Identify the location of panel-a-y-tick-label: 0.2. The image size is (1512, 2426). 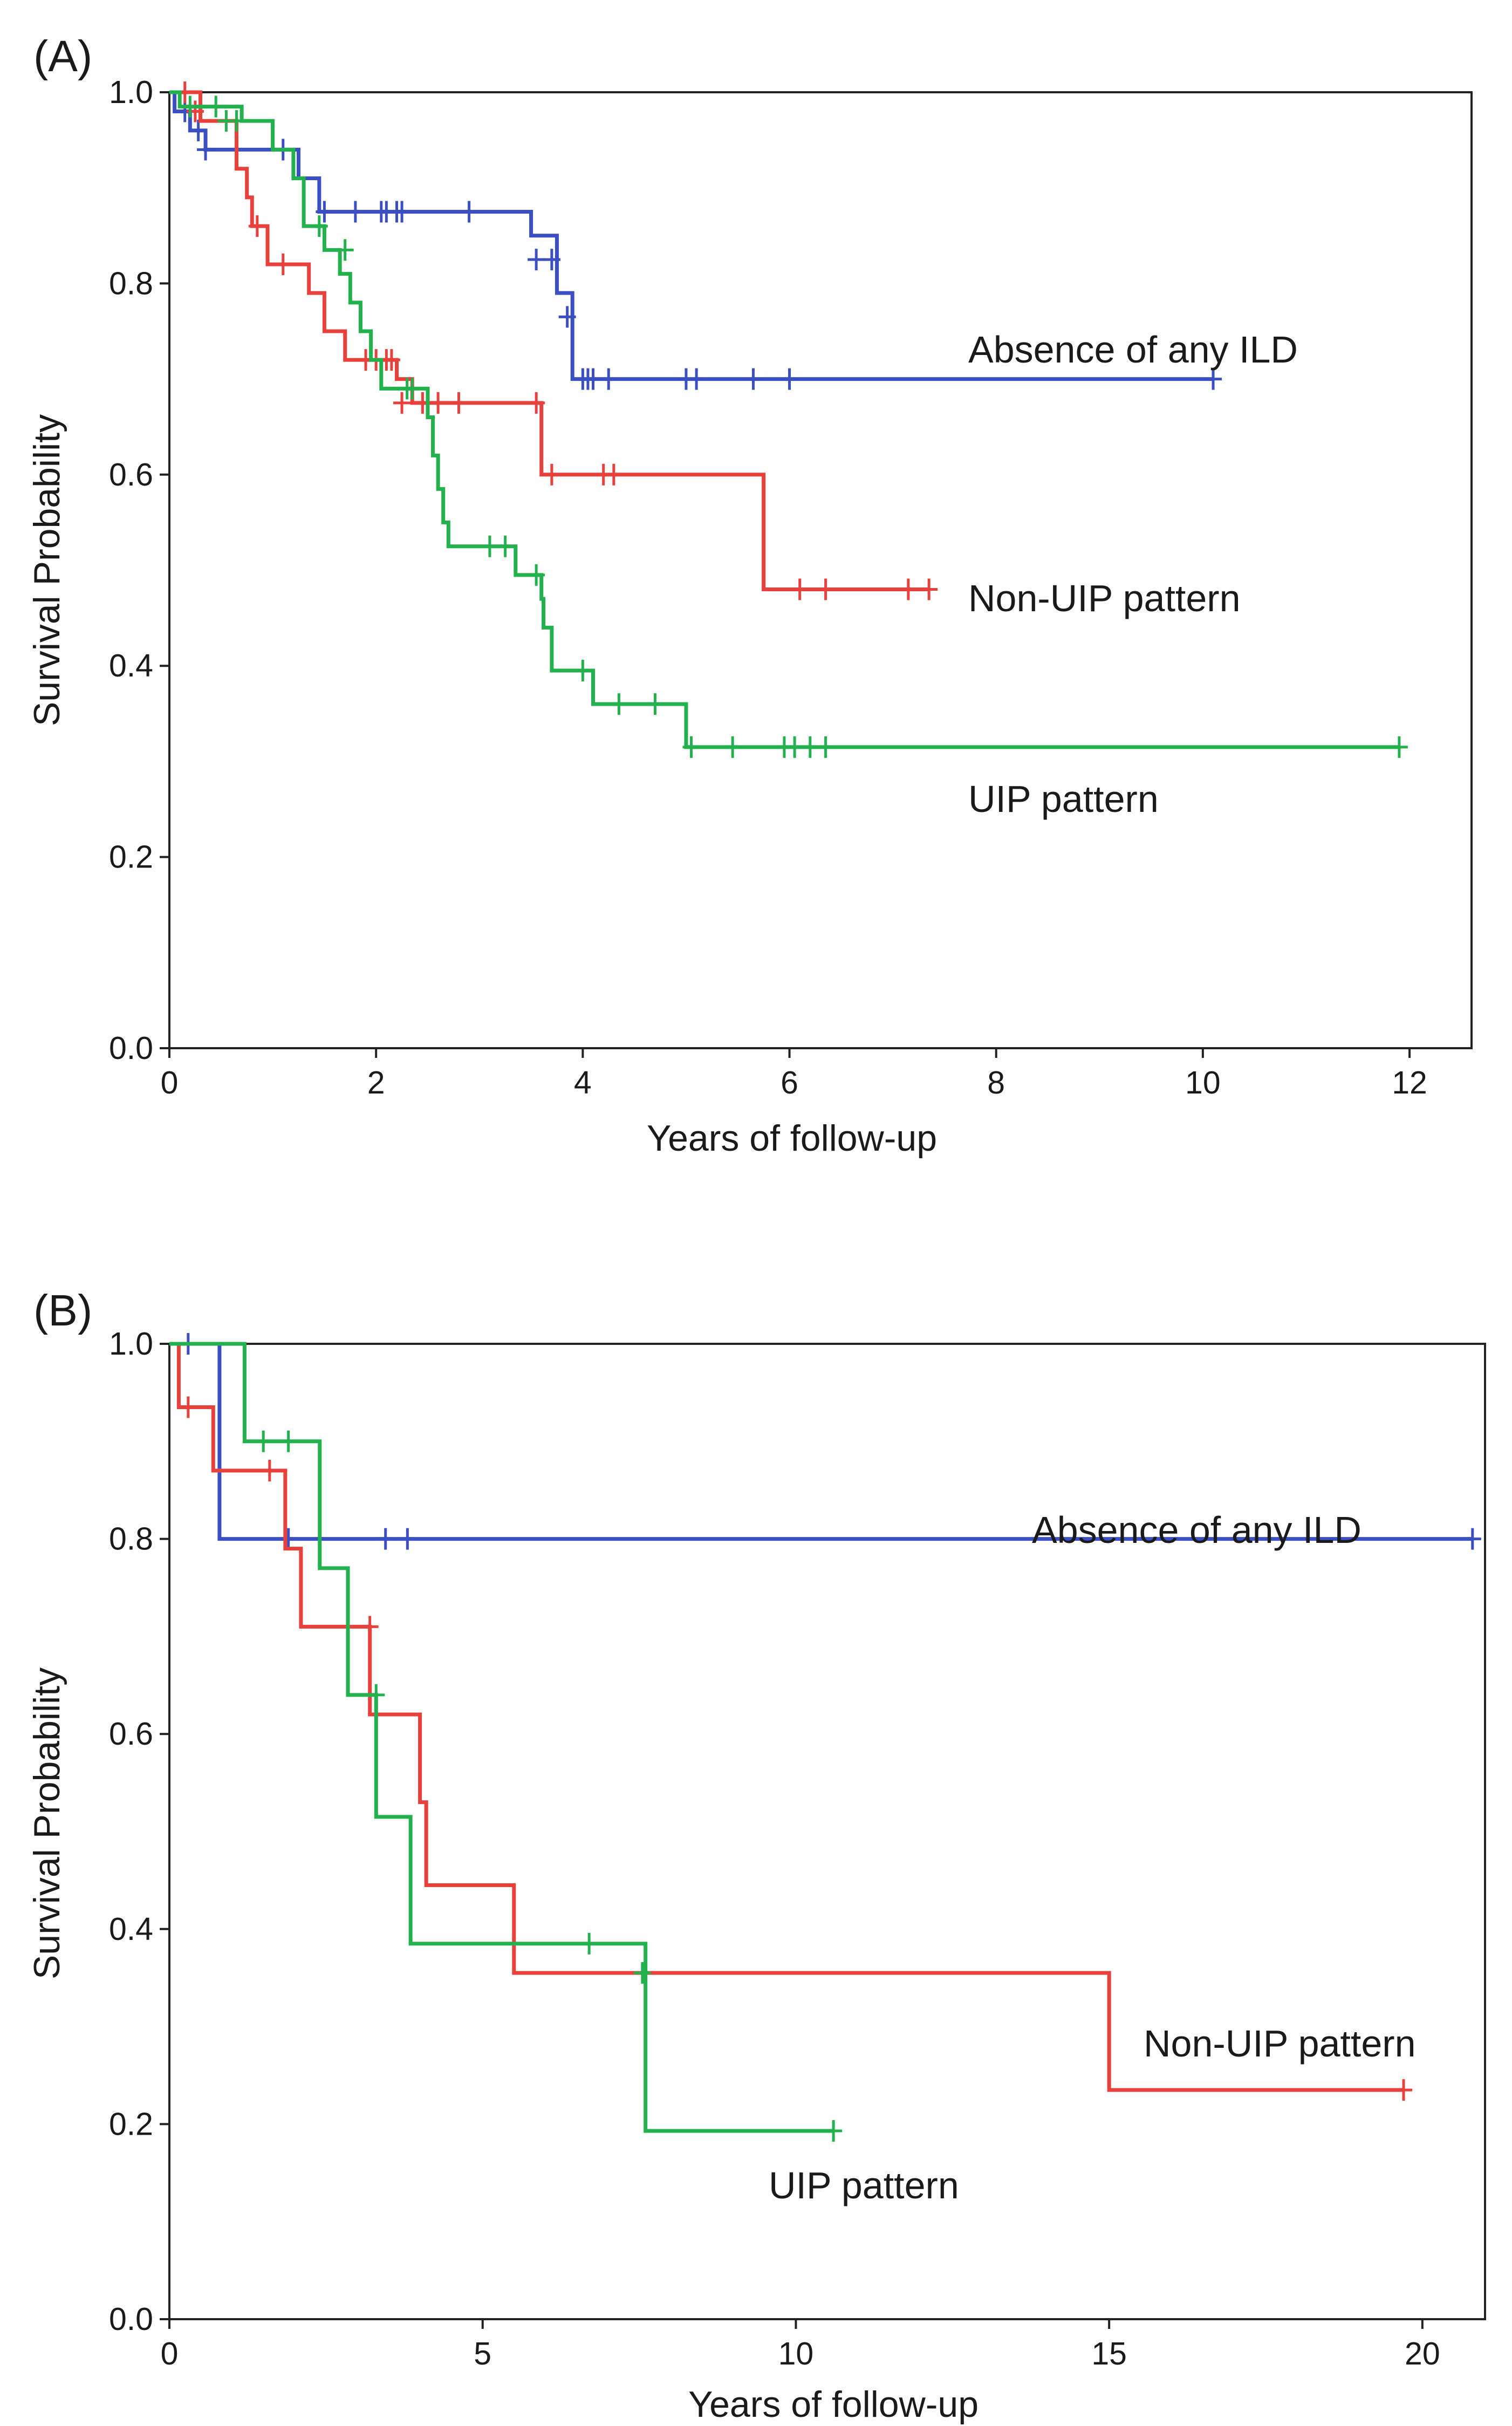
(131, 857).